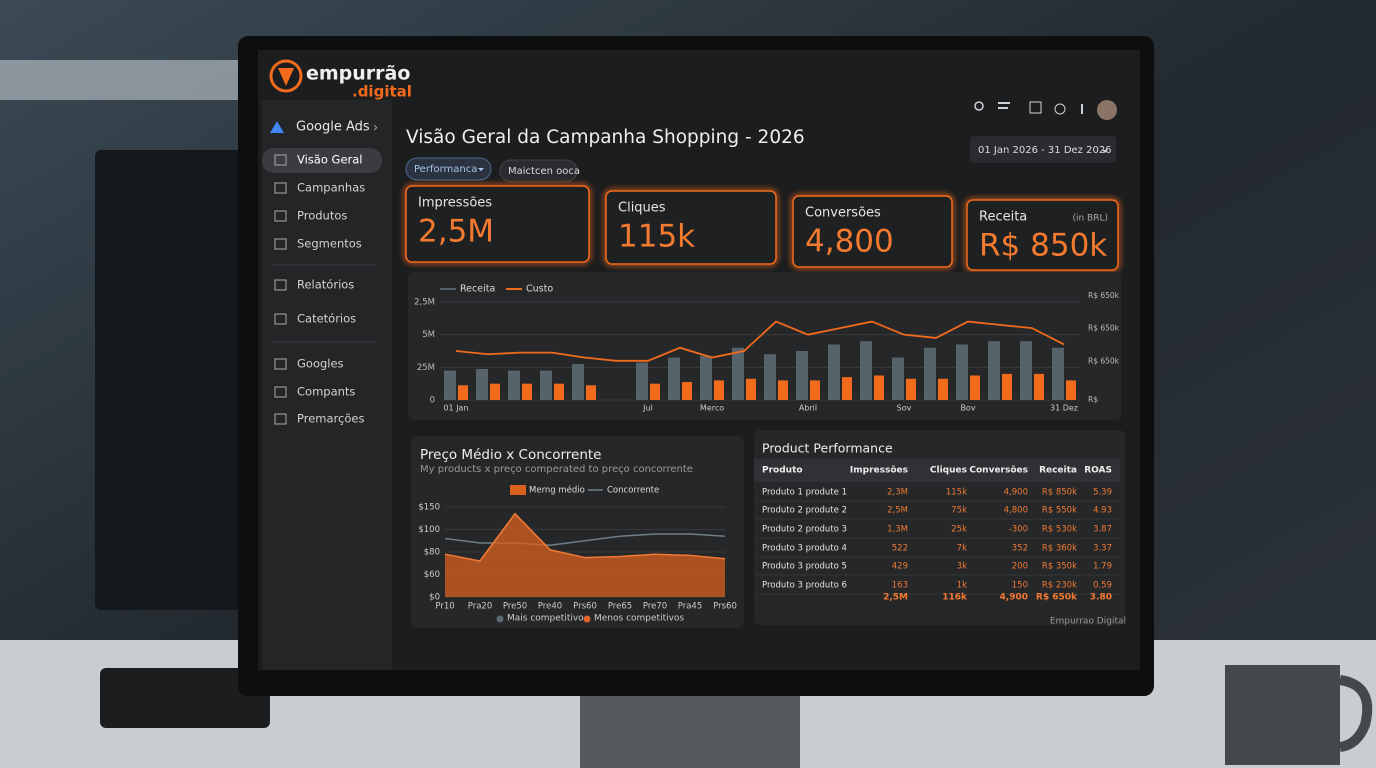  What do you see at coordinates (948, 471) in the screenshot?
I see `column-header: Cliques` at bounding box center [948, 471].